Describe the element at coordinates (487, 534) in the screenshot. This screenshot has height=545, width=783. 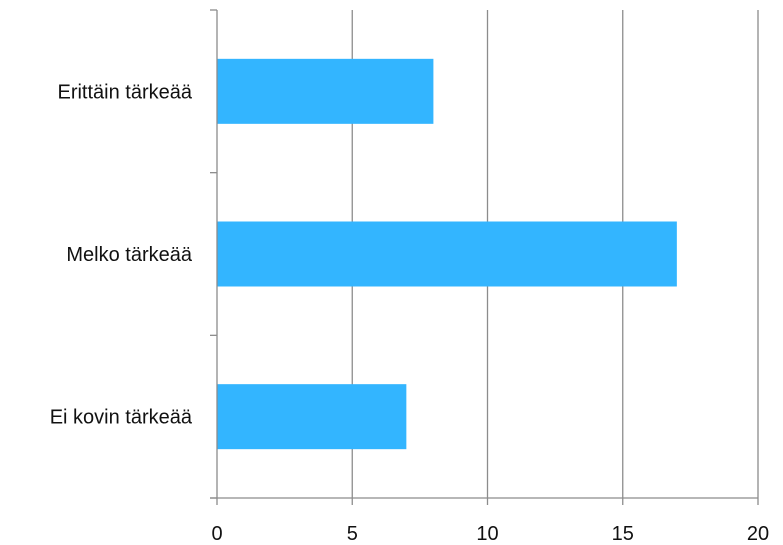
I see `x-tick-label-10: 10` at that location.